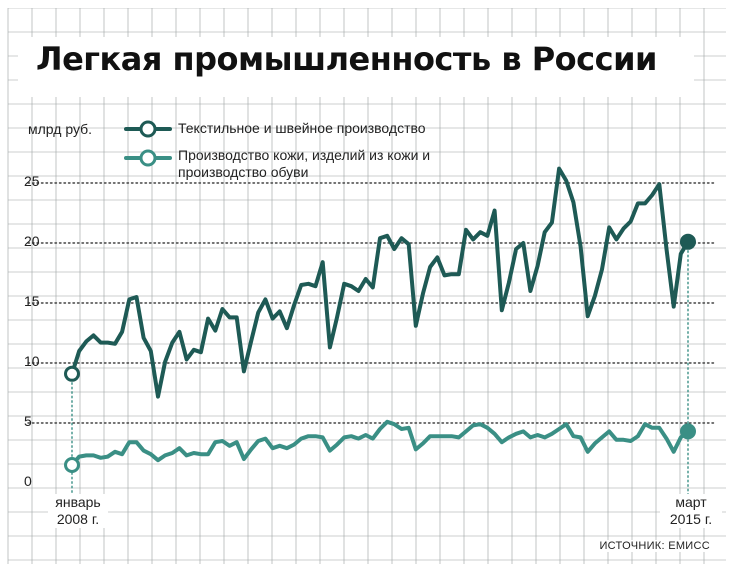  I want to click on y-tick-10: 10, so click(32, 361).